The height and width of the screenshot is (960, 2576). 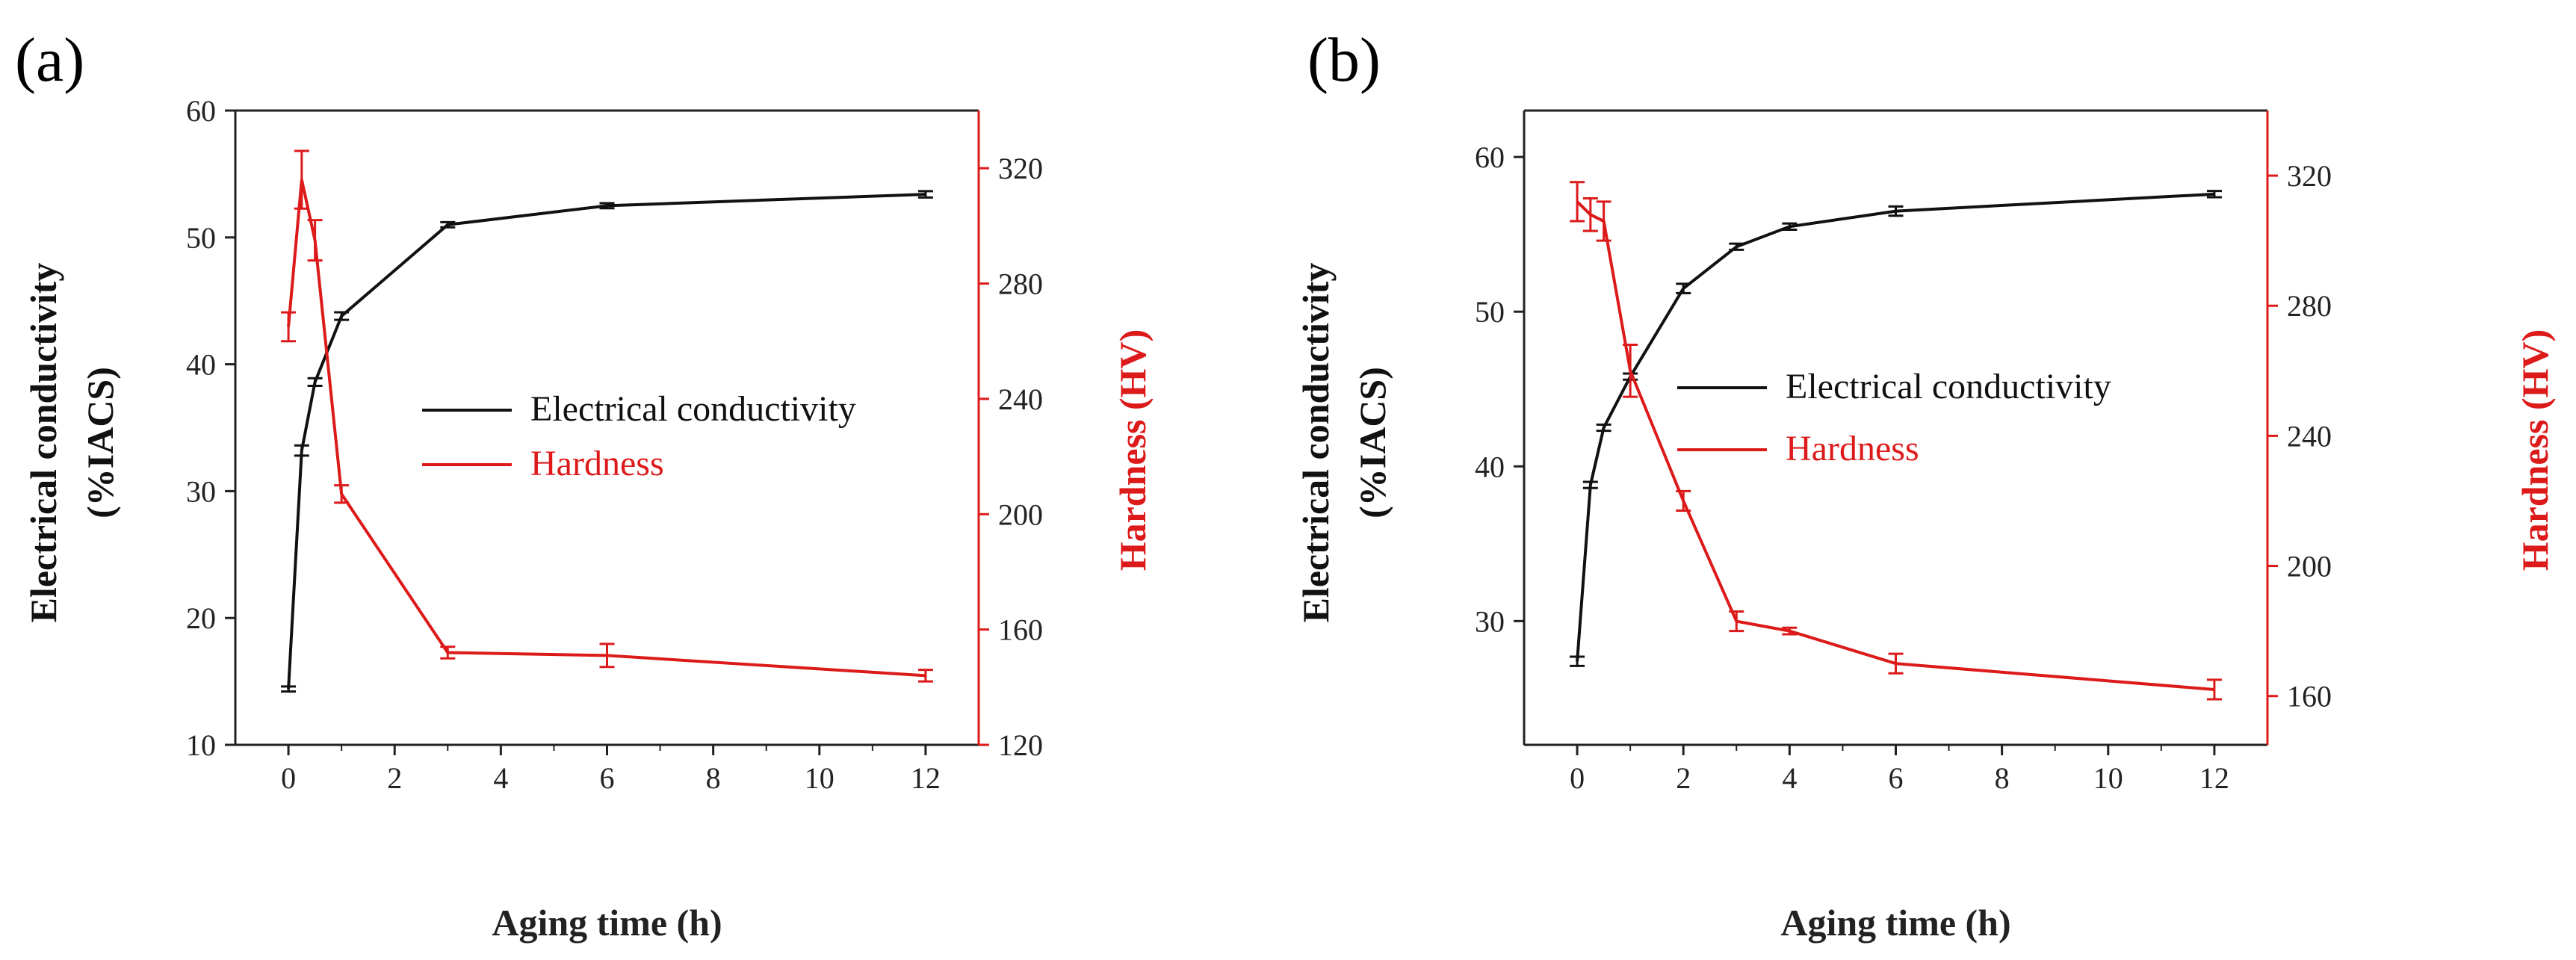 What do you see at coordinates (201, 618) in the screenshot?
I see `y-tick-label: 20` at bounding box center [201, 618].